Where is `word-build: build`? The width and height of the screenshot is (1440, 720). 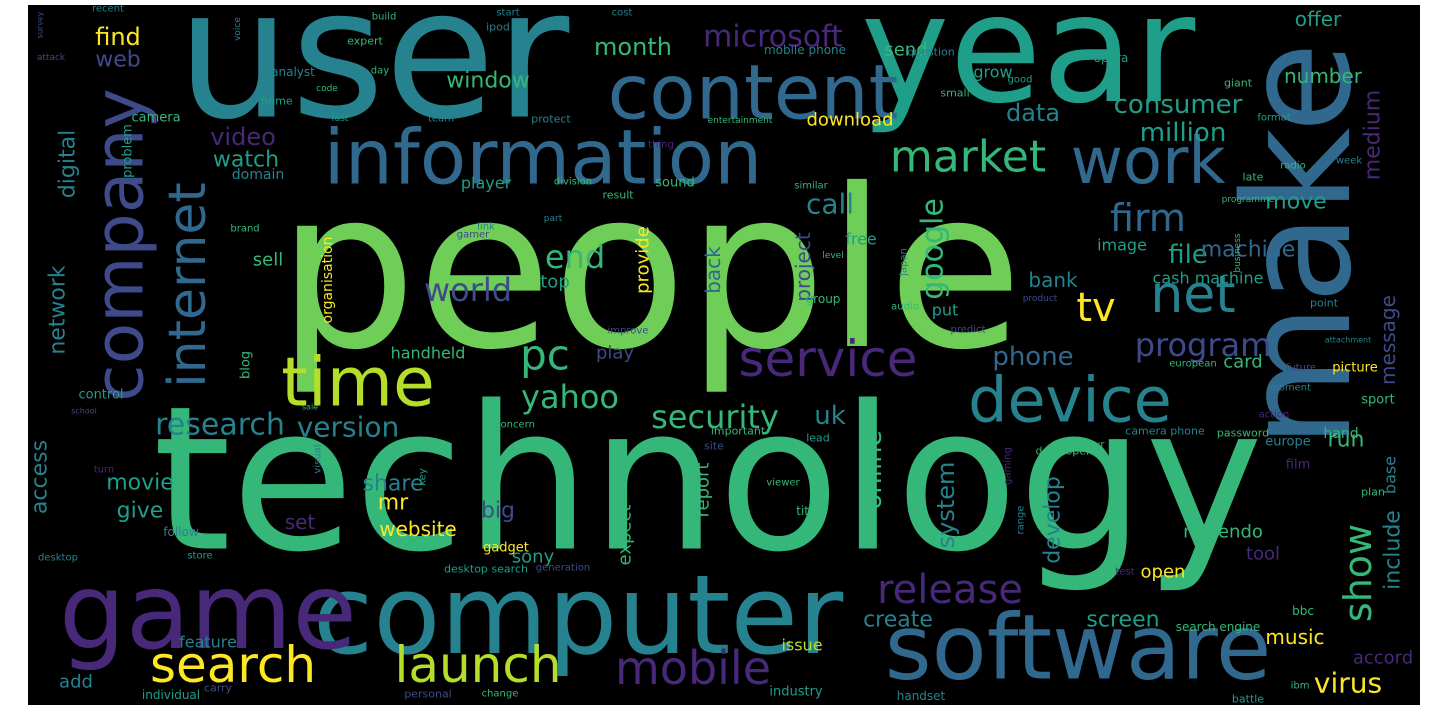 word-build: build is located at coordinates (384, 17).